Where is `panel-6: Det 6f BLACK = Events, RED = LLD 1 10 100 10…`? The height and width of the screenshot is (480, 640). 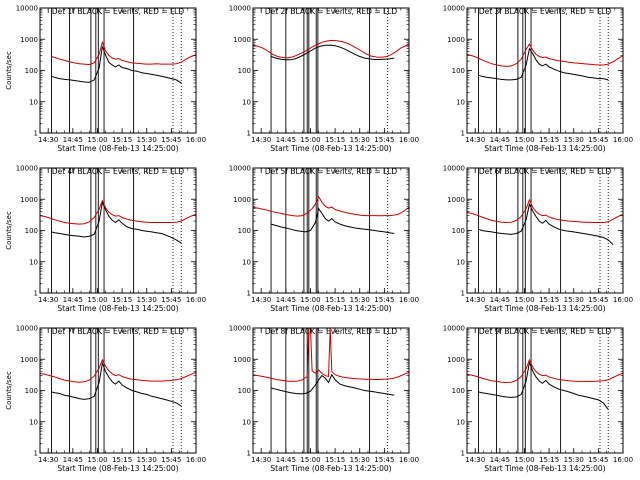 panel-6: Det 6f BLACK = Events, RED = LLD 1 10 100 10… is located at coordinates (538, 239).